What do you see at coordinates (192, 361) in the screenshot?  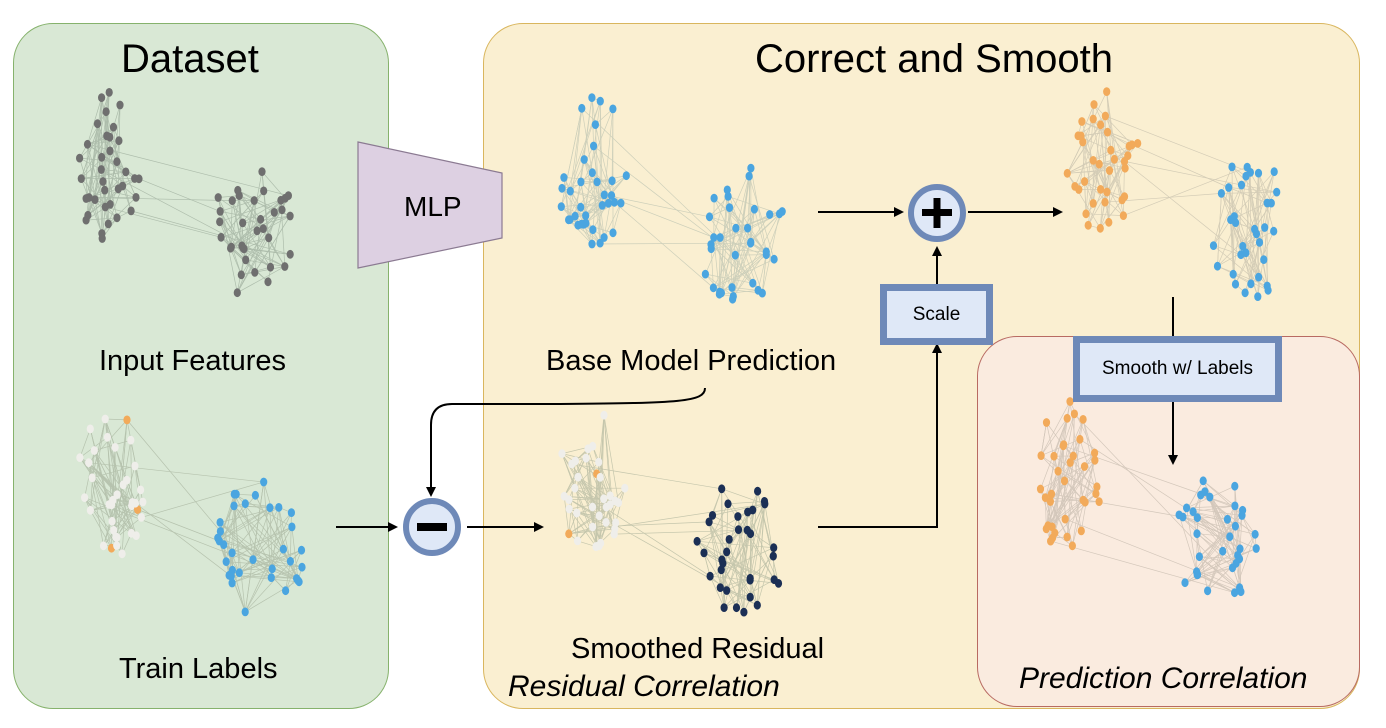 I see `input-features-label: Input Features` at bounding box center [192, 361].